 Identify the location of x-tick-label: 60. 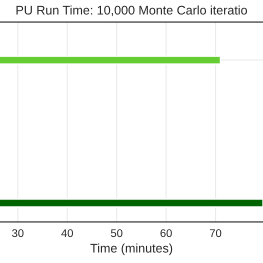
(166, 233).